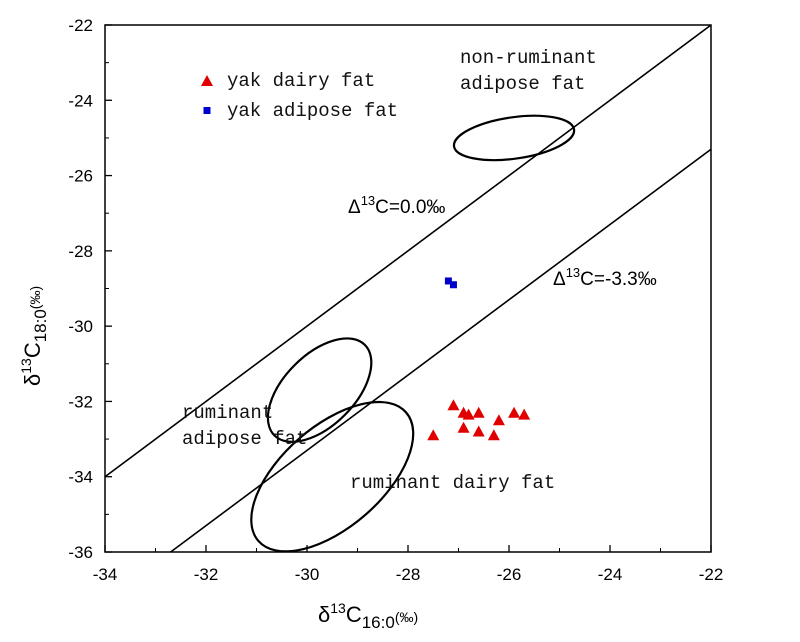  I want to click on x-tick-label: -26, so click(509, 574).